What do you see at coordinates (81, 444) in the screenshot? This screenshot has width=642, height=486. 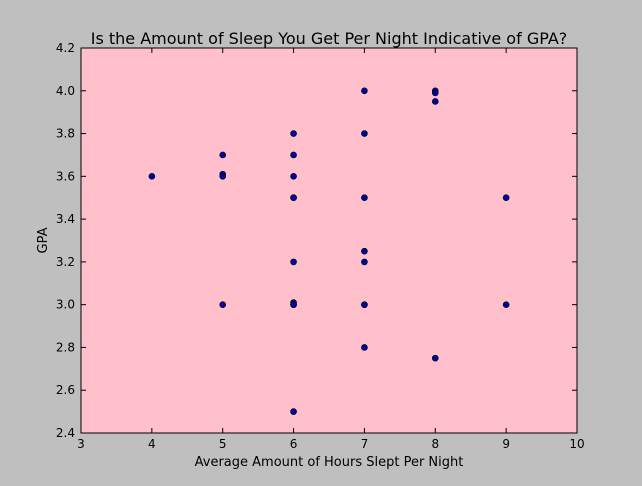 I see `x-tick-label: 3` at bounding box center [81, 444].